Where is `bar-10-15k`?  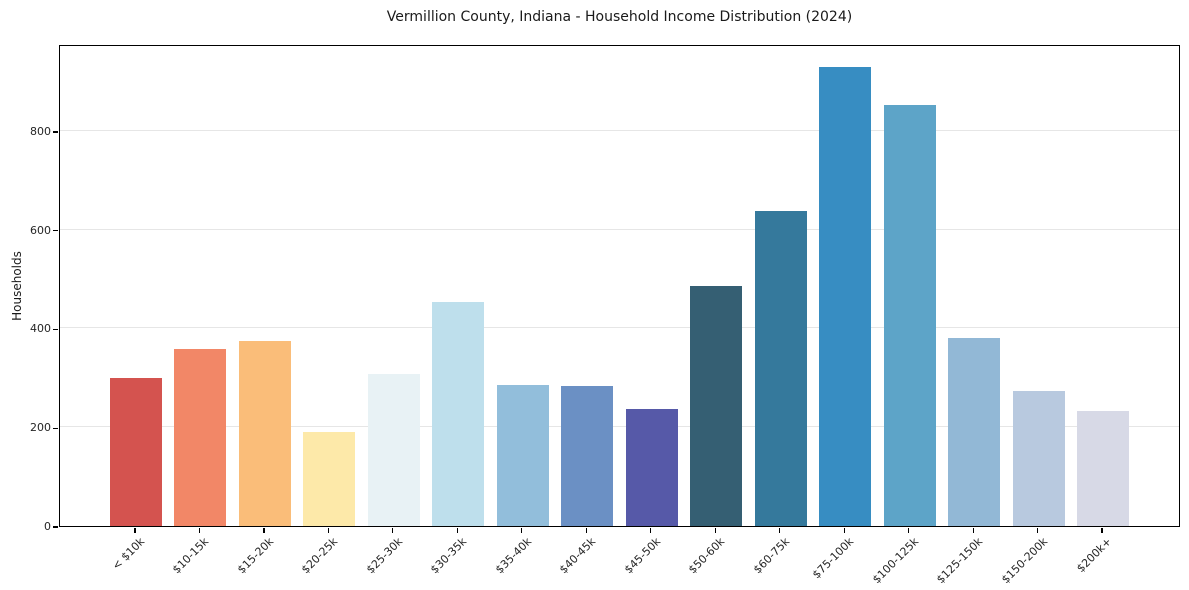
bar-10-15k is located at coordinates (200, 437).